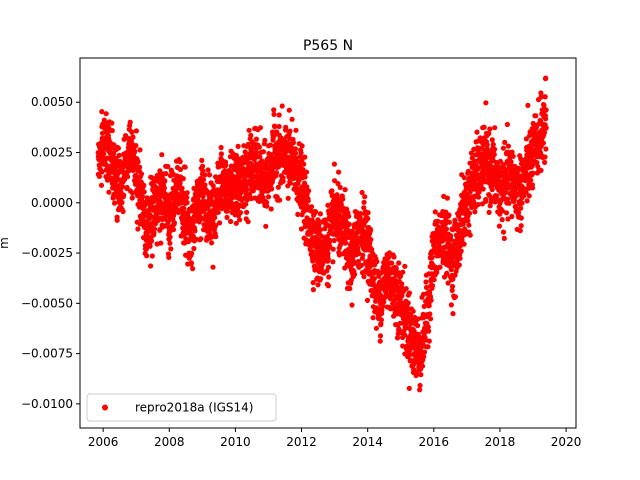 The image size is (640, 480). I want to click on legend-label: repro2018a (IGS14), so click(194, 408).